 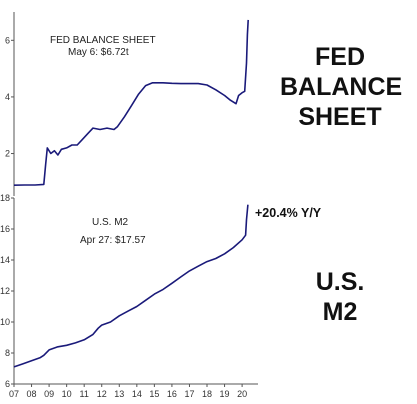 What do you see at coordinates (67, 394) in the screenshot?
I see `m2-x-tick-label: 10` at bounding box center [67, 394].